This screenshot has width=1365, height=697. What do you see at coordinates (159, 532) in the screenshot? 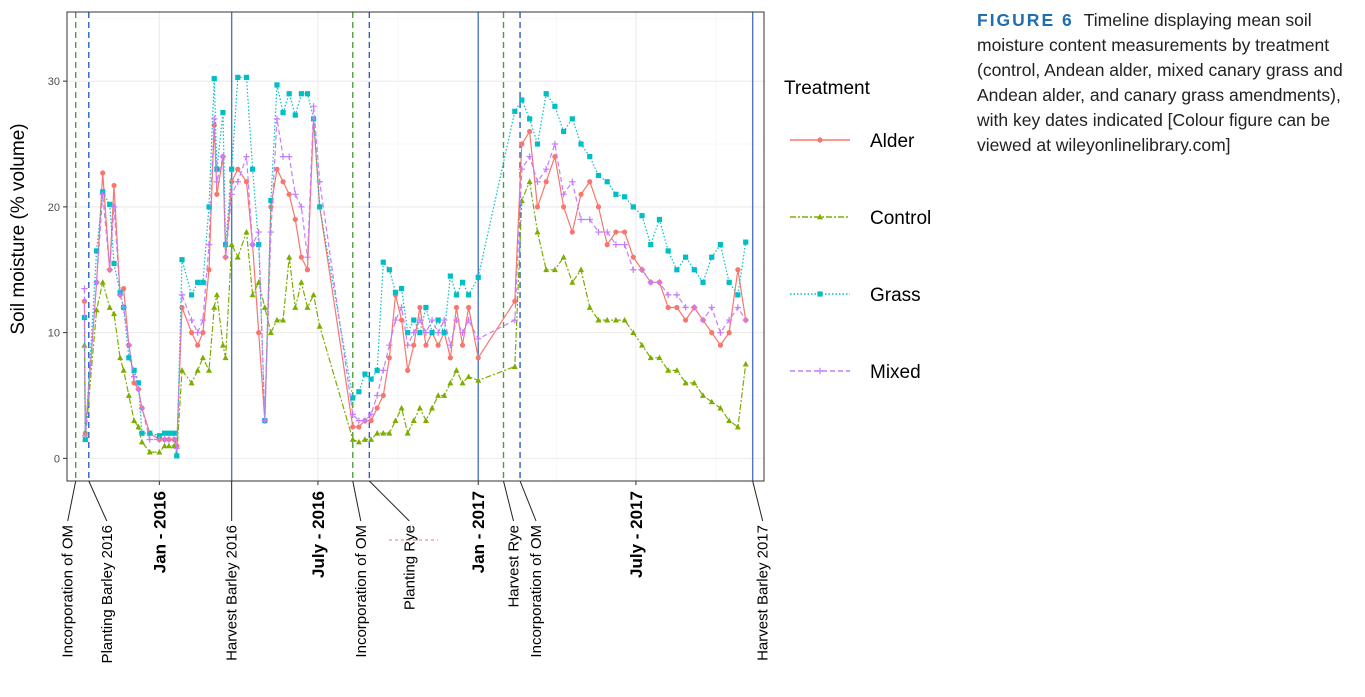
I see `x-tick-label: Jan - 2016` at bounding box center [159, 532].